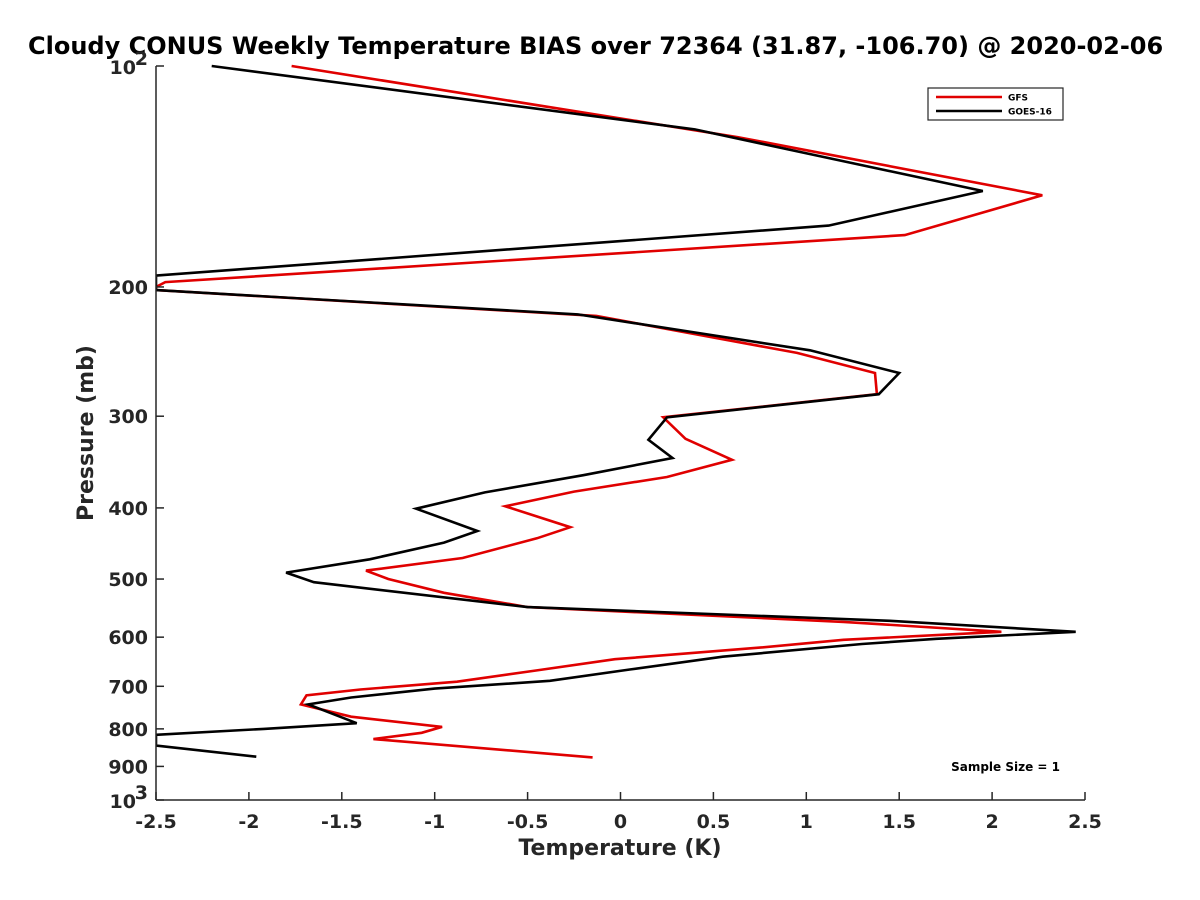 The image size is (1200, 900). Describe the element at coordinates (248, 822) in the screenshot. I see `x-tick-label: -2` at that location.